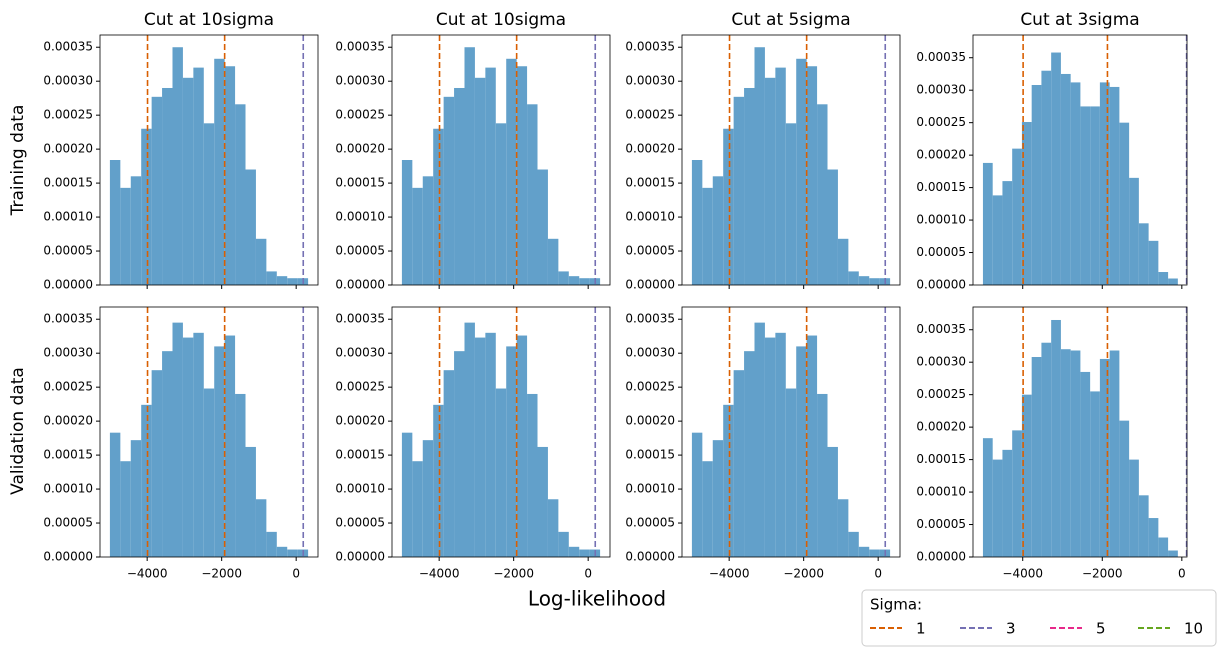 The height and width of the screenshot is (653, 1226). Describe the element at coordinates (18, 431) in the screenshot. I see `row-label: Validation data` at that location.